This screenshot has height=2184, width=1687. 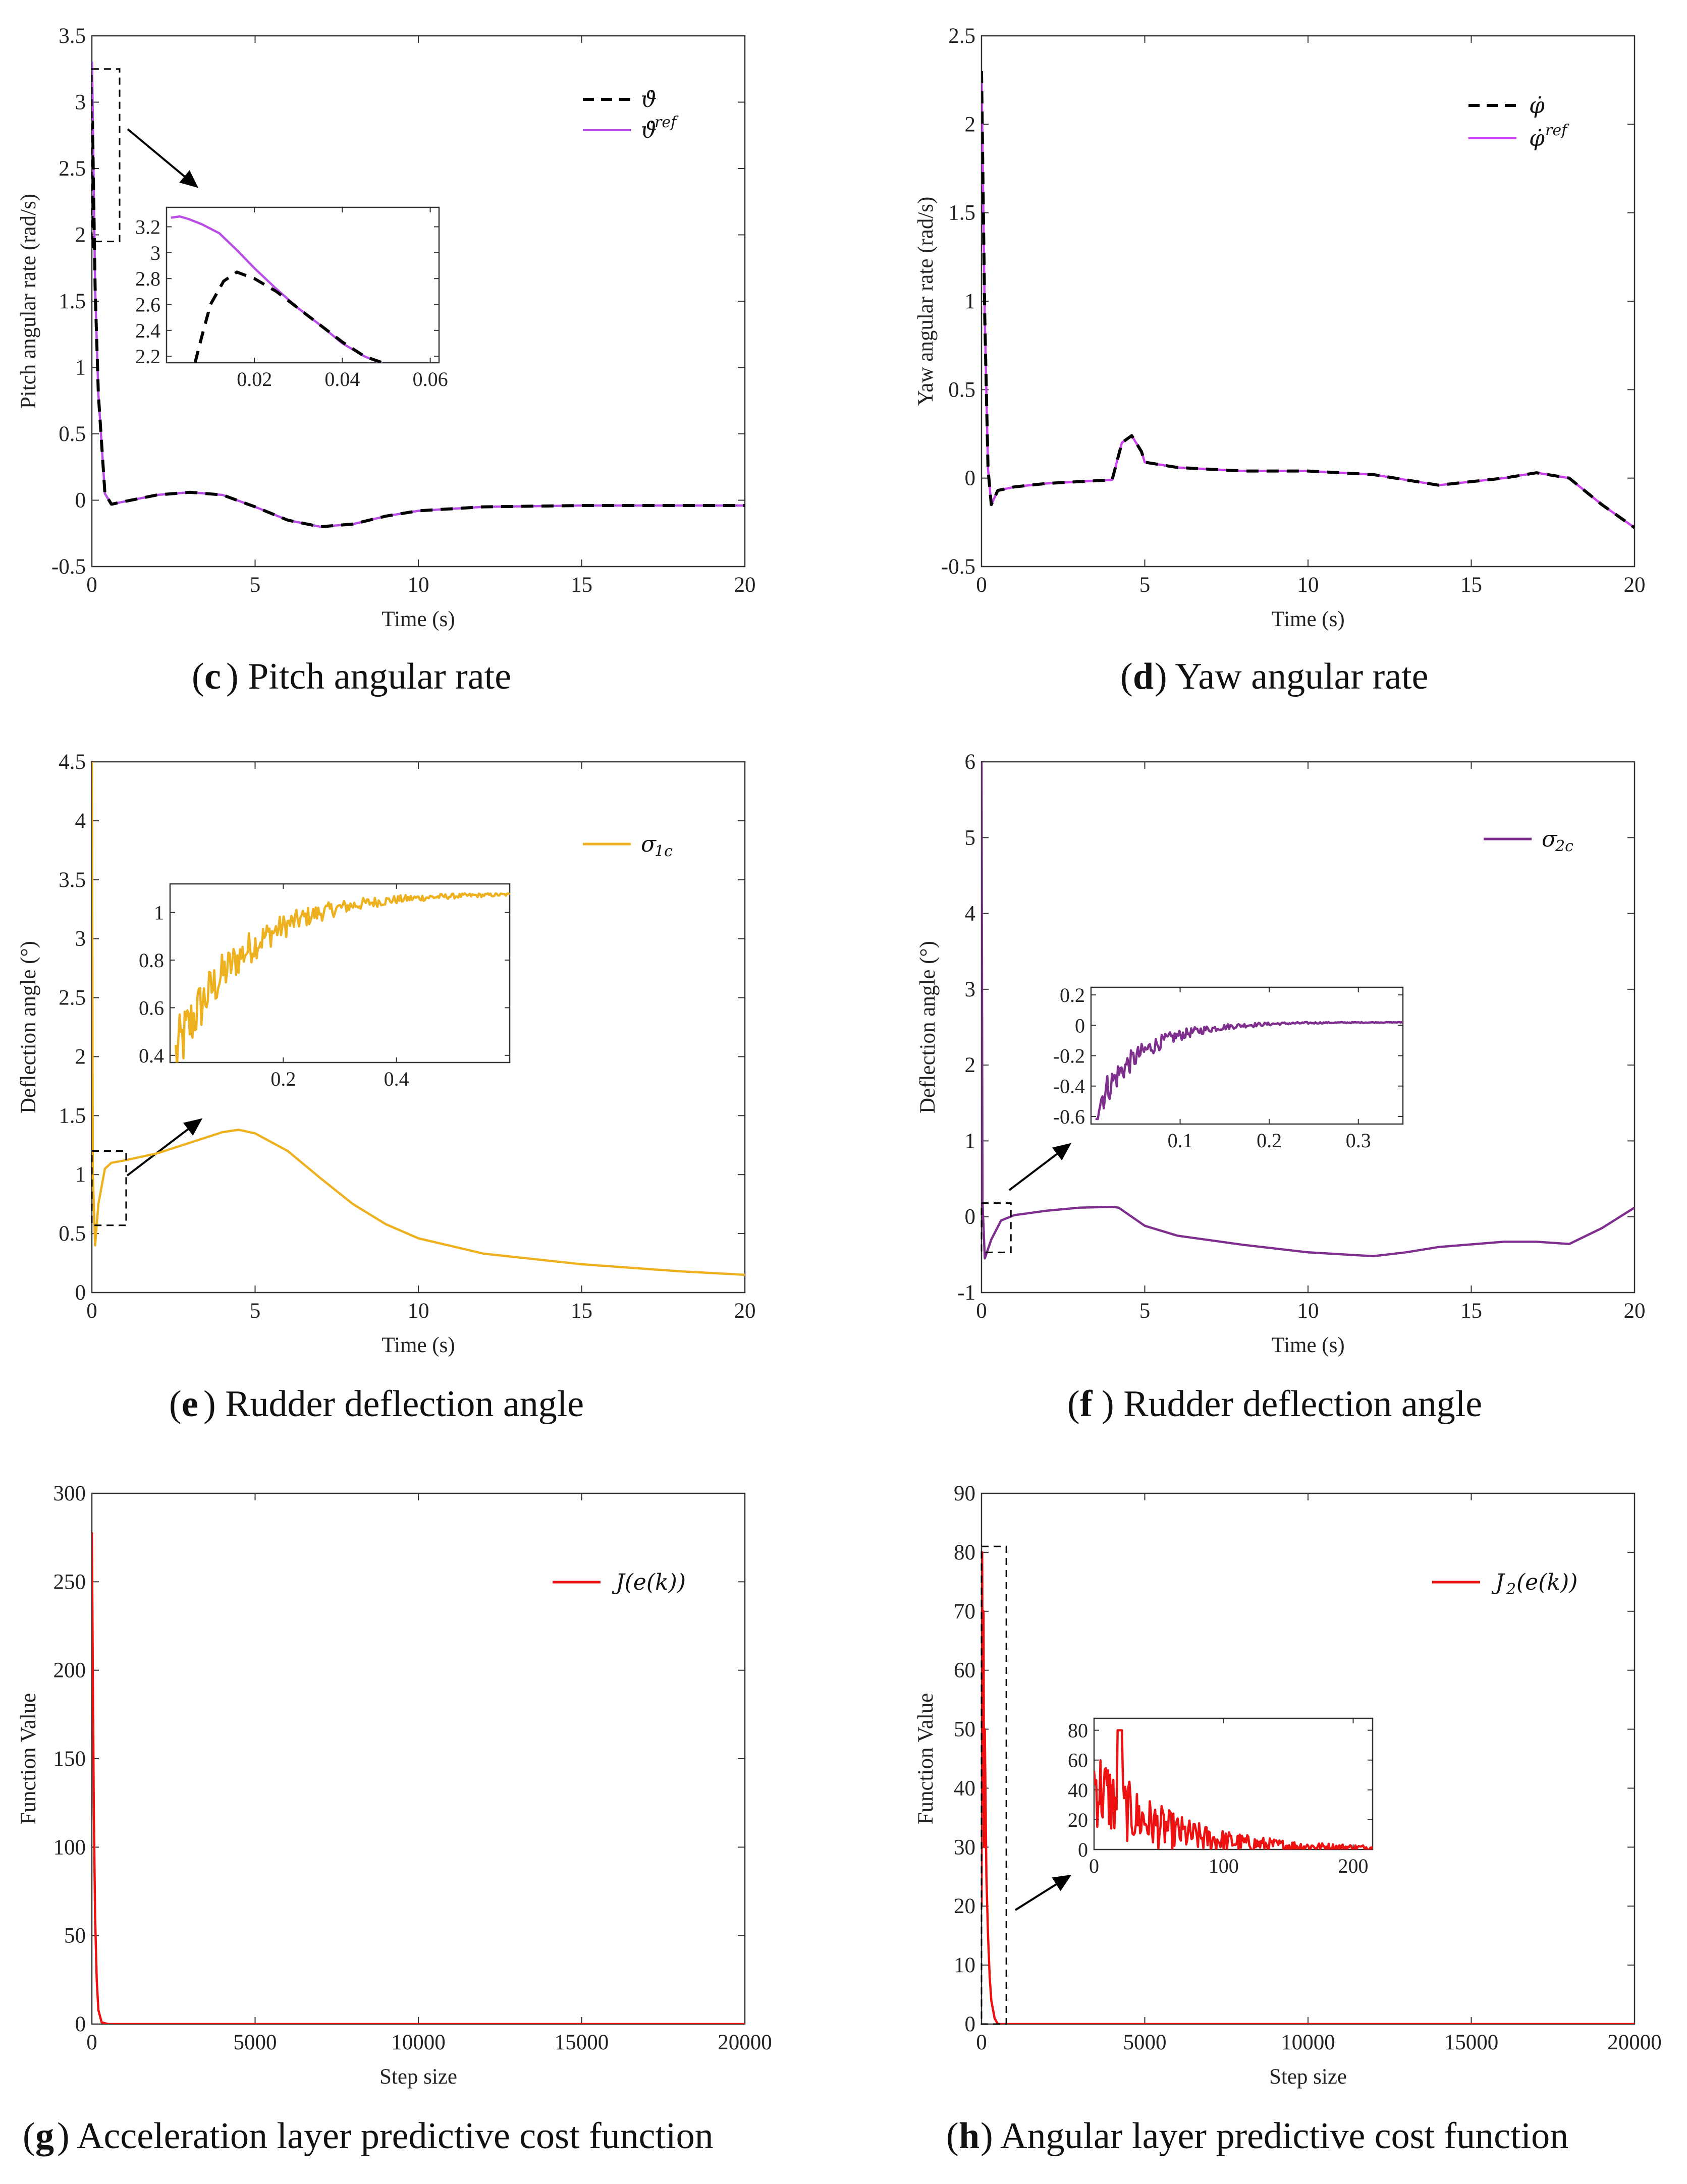 I want to click on caption-letter: c, so click(x=213, y=676).